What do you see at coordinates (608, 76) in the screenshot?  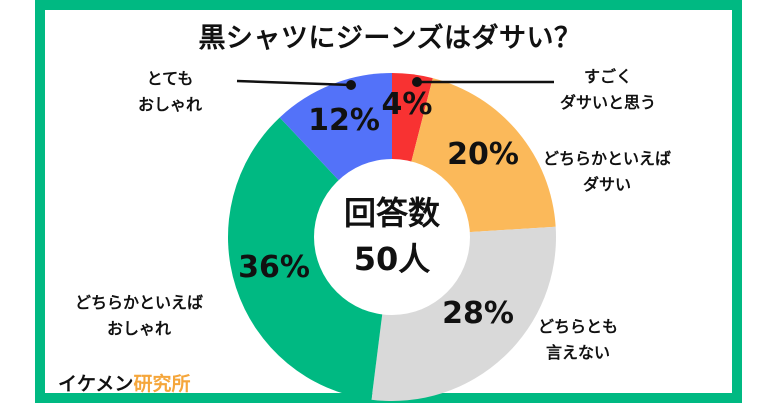 I see `label-very-uncool-line1: すごく` at bounding box center [608, 76].